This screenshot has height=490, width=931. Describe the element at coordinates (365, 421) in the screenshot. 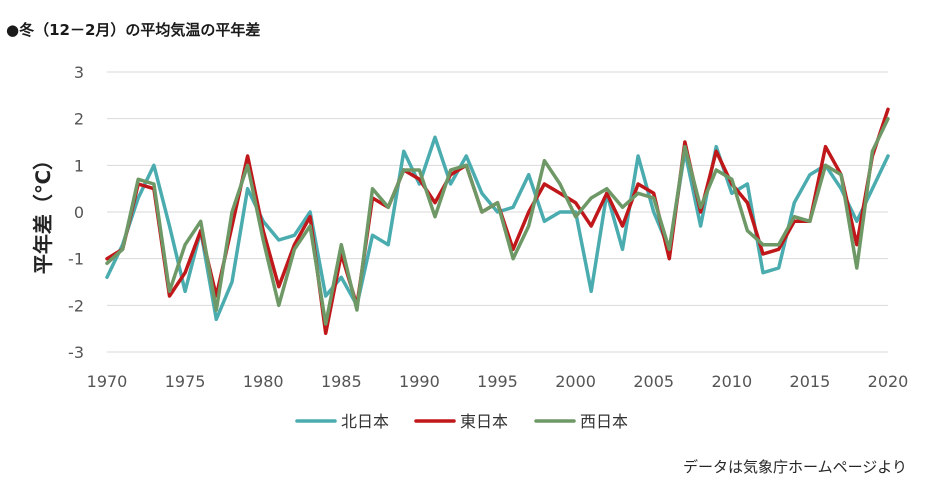

I see `legend-label: 北日本` at that location.